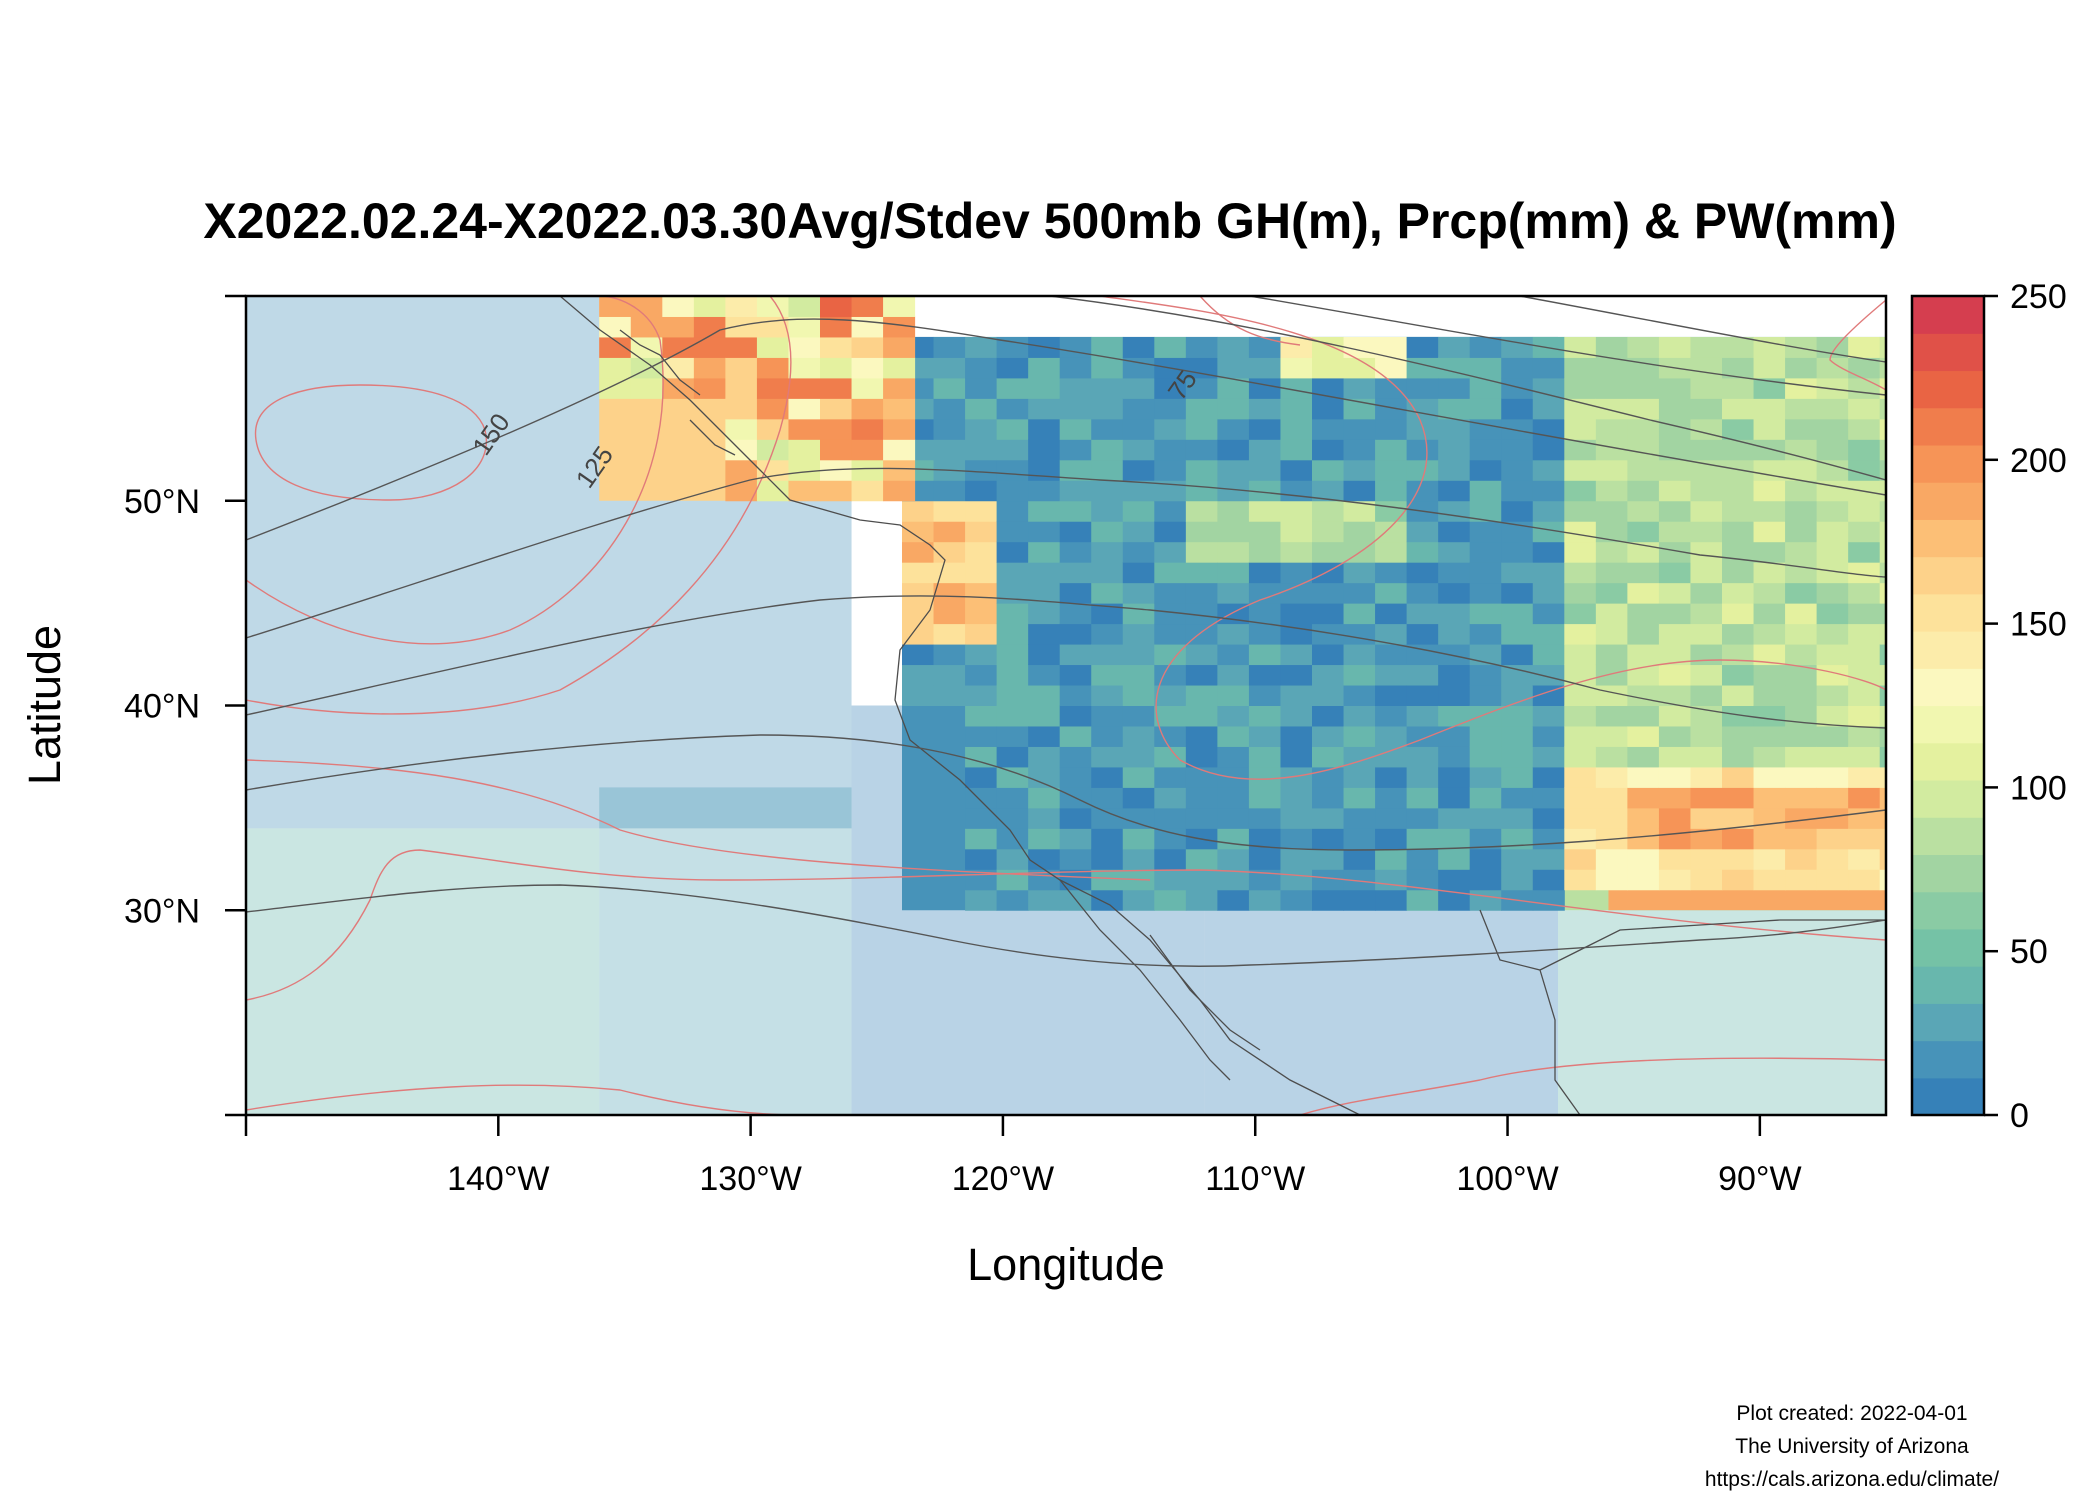  What do you see at coordinates (1066, 1264) in the screenshot?
I see `x-axis-label: Longitude` at bounding box center [1066, 1264].